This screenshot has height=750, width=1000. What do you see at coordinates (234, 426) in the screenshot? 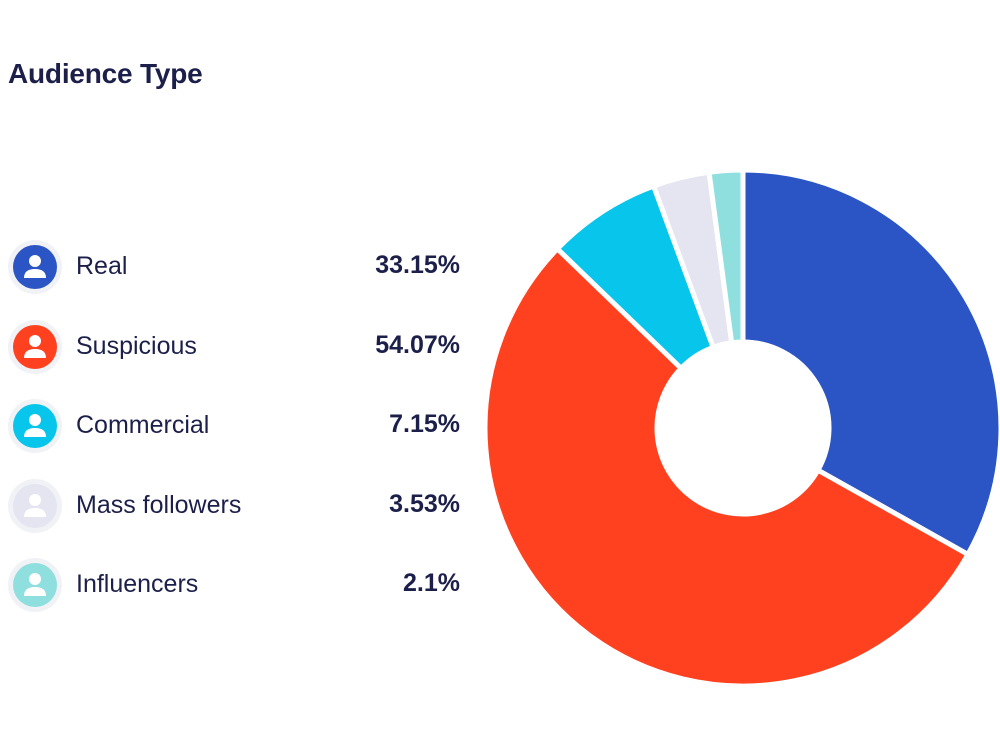
I see `legend-item-commercial: Commercial 7.15%` at bounding box center [234, 426].